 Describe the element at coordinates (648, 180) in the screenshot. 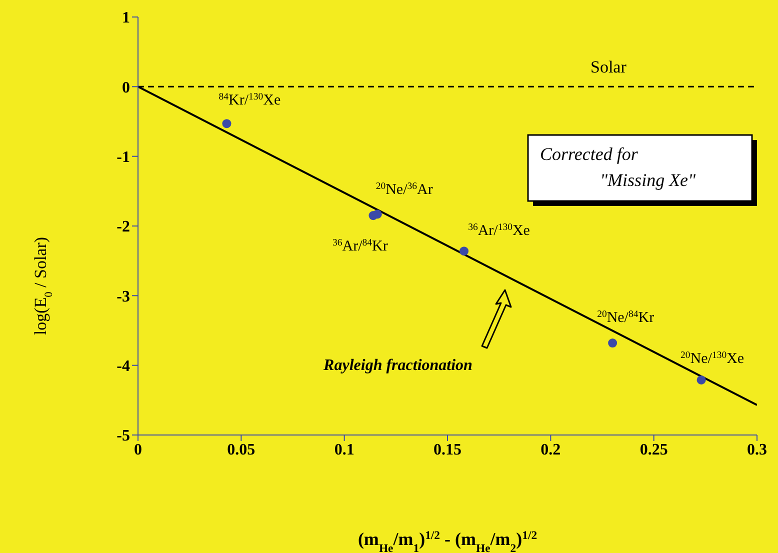

I see `annotation: "Missing Xe"` at that location.